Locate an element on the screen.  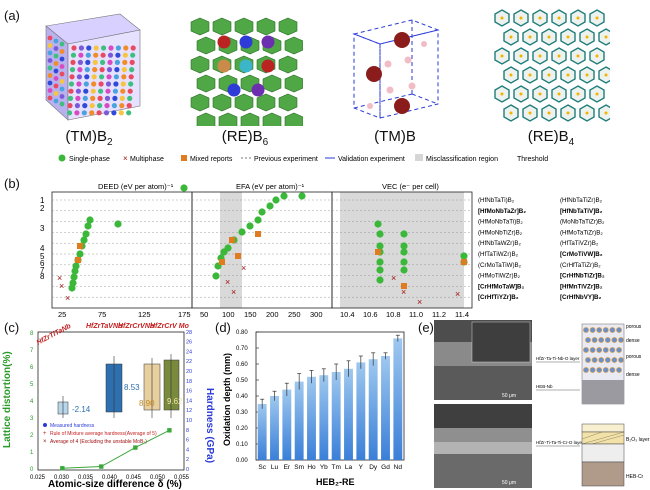
e-base1-label: HEB-Nb is located at coordinates (544, 386).